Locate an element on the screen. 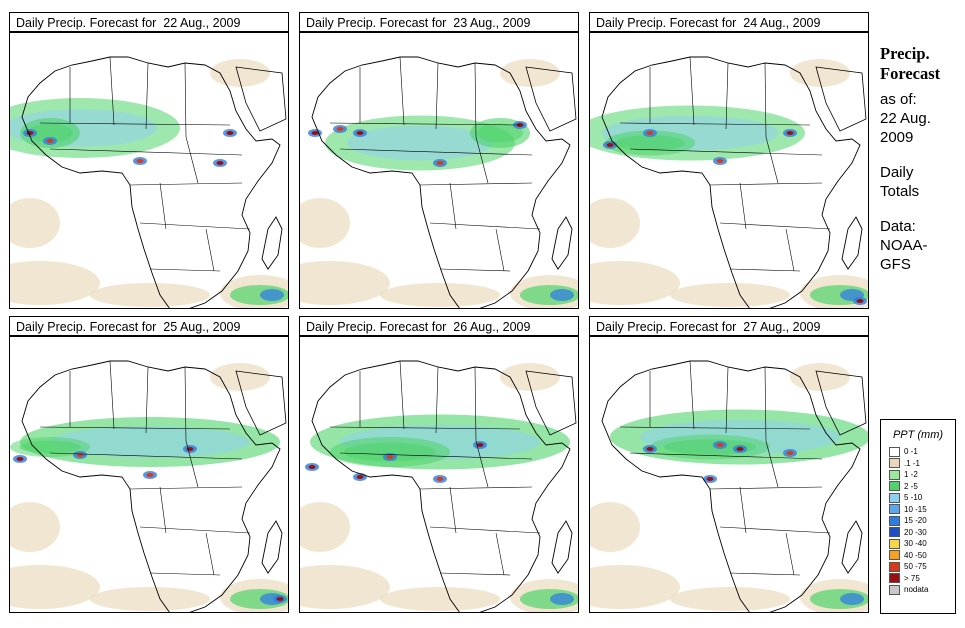  legend-label: 5 -10 is located at coordinates (913, 498).